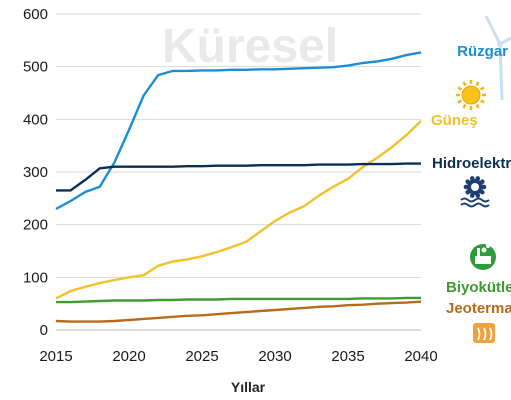 Image resolution: width=511 pixels, height=400 pixels. What do you see at coordinates (471, 95) in the screenshot?
I see `sun-icon` at bounding box center [471, 95].